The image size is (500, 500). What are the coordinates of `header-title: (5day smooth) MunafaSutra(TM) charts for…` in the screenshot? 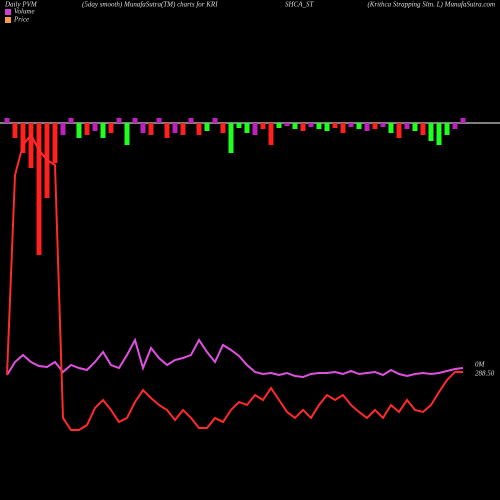 It's located at (150, 5).